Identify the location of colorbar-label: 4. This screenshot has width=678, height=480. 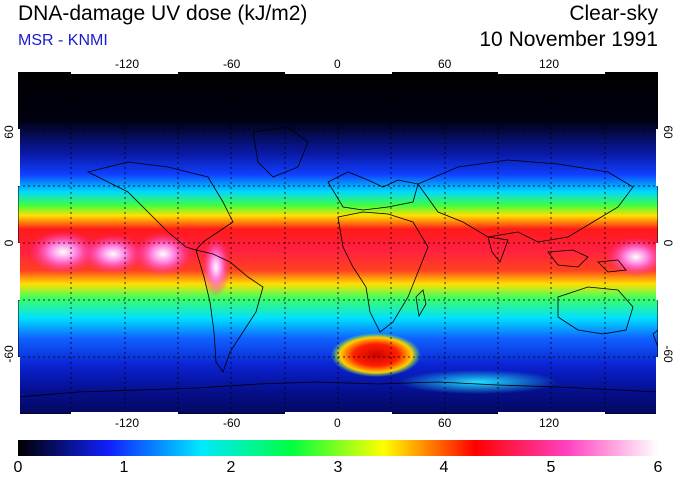
(444, 467).